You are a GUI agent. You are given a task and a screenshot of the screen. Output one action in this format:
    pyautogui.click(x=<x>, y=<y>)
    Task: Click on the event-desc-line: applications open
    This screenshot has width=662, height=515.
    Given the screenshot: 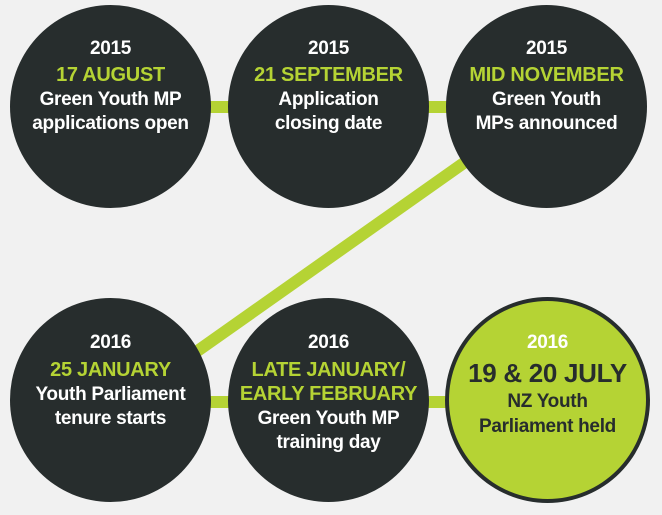 What is the action you would take?
    pyautogui.click(x=110, y=123)
    